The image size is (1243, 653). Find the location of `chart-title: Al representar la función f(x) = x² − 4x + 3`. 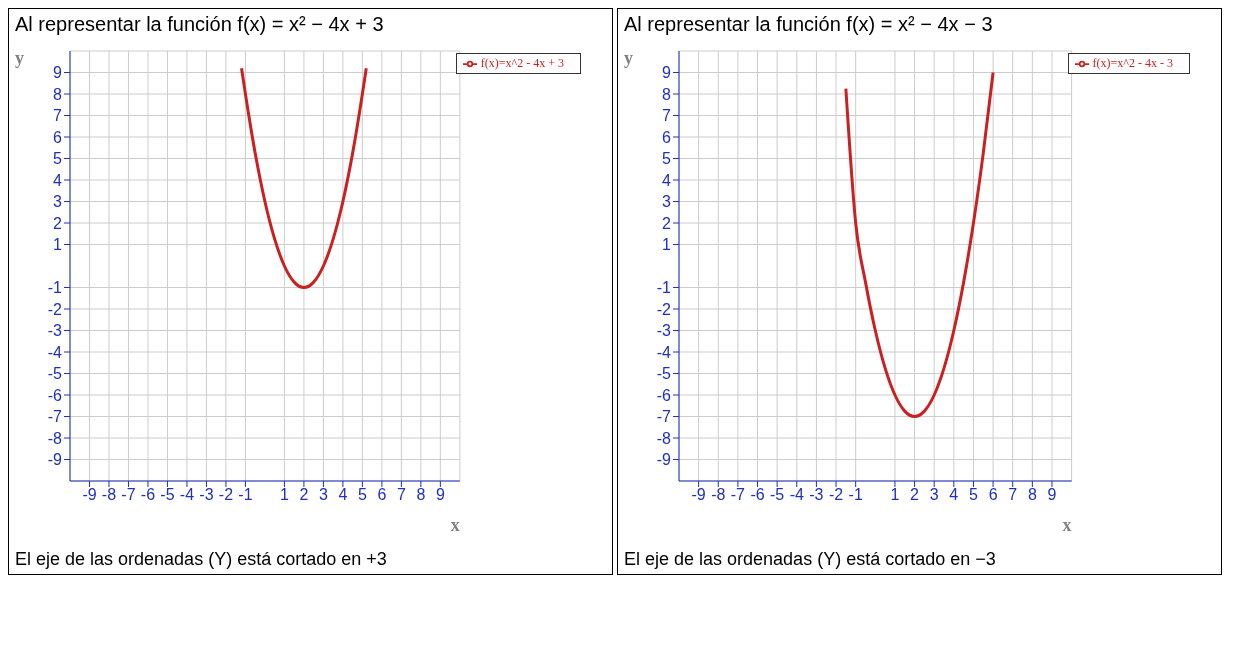

chart-title: Al representar la función f(x) = x² − 4x + 3 is located at coordinates (200, 25).